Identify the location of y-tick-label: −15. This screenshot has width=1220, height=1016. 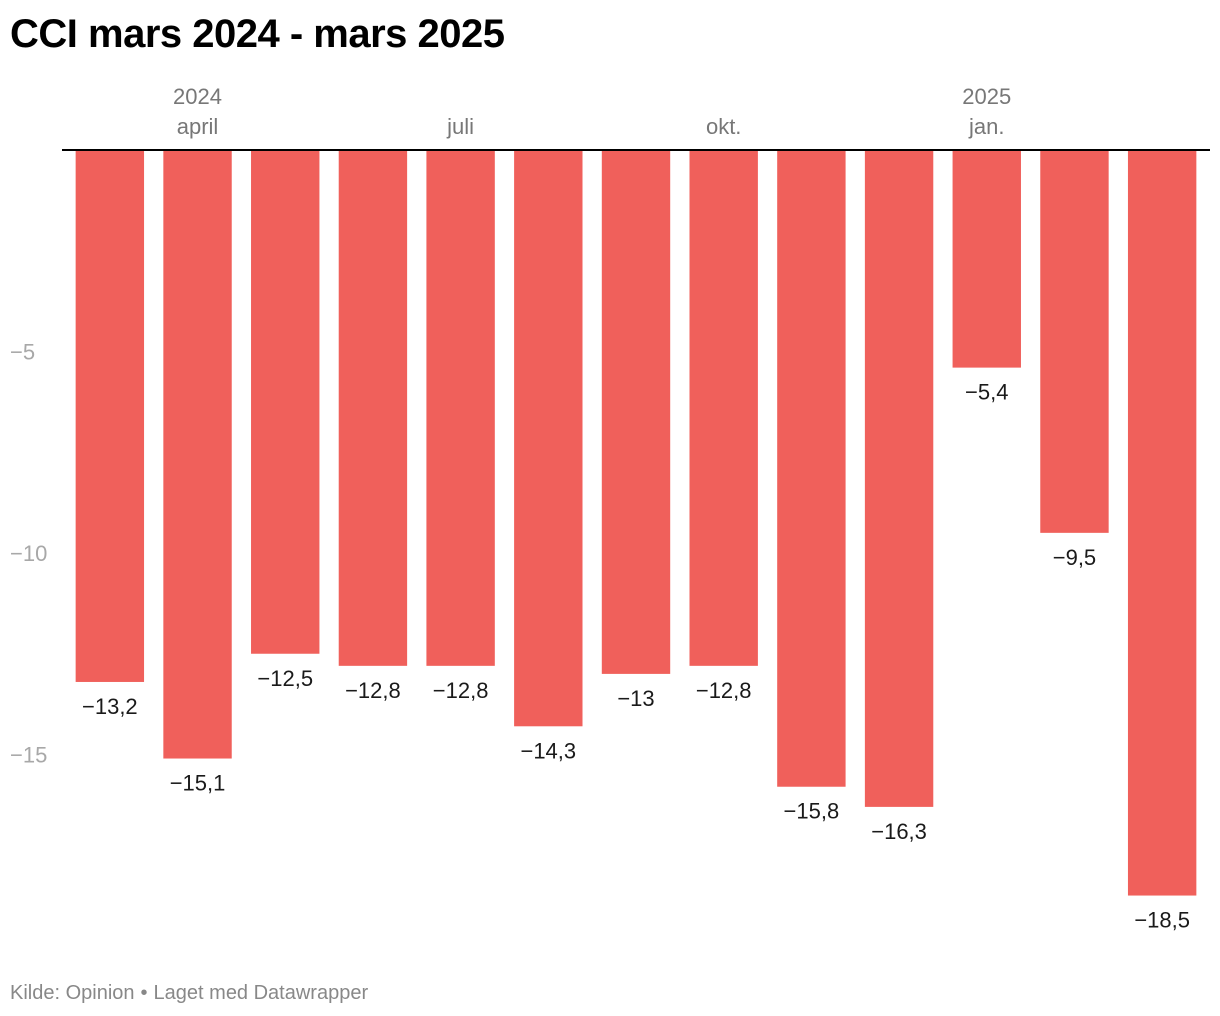
(28, 755).